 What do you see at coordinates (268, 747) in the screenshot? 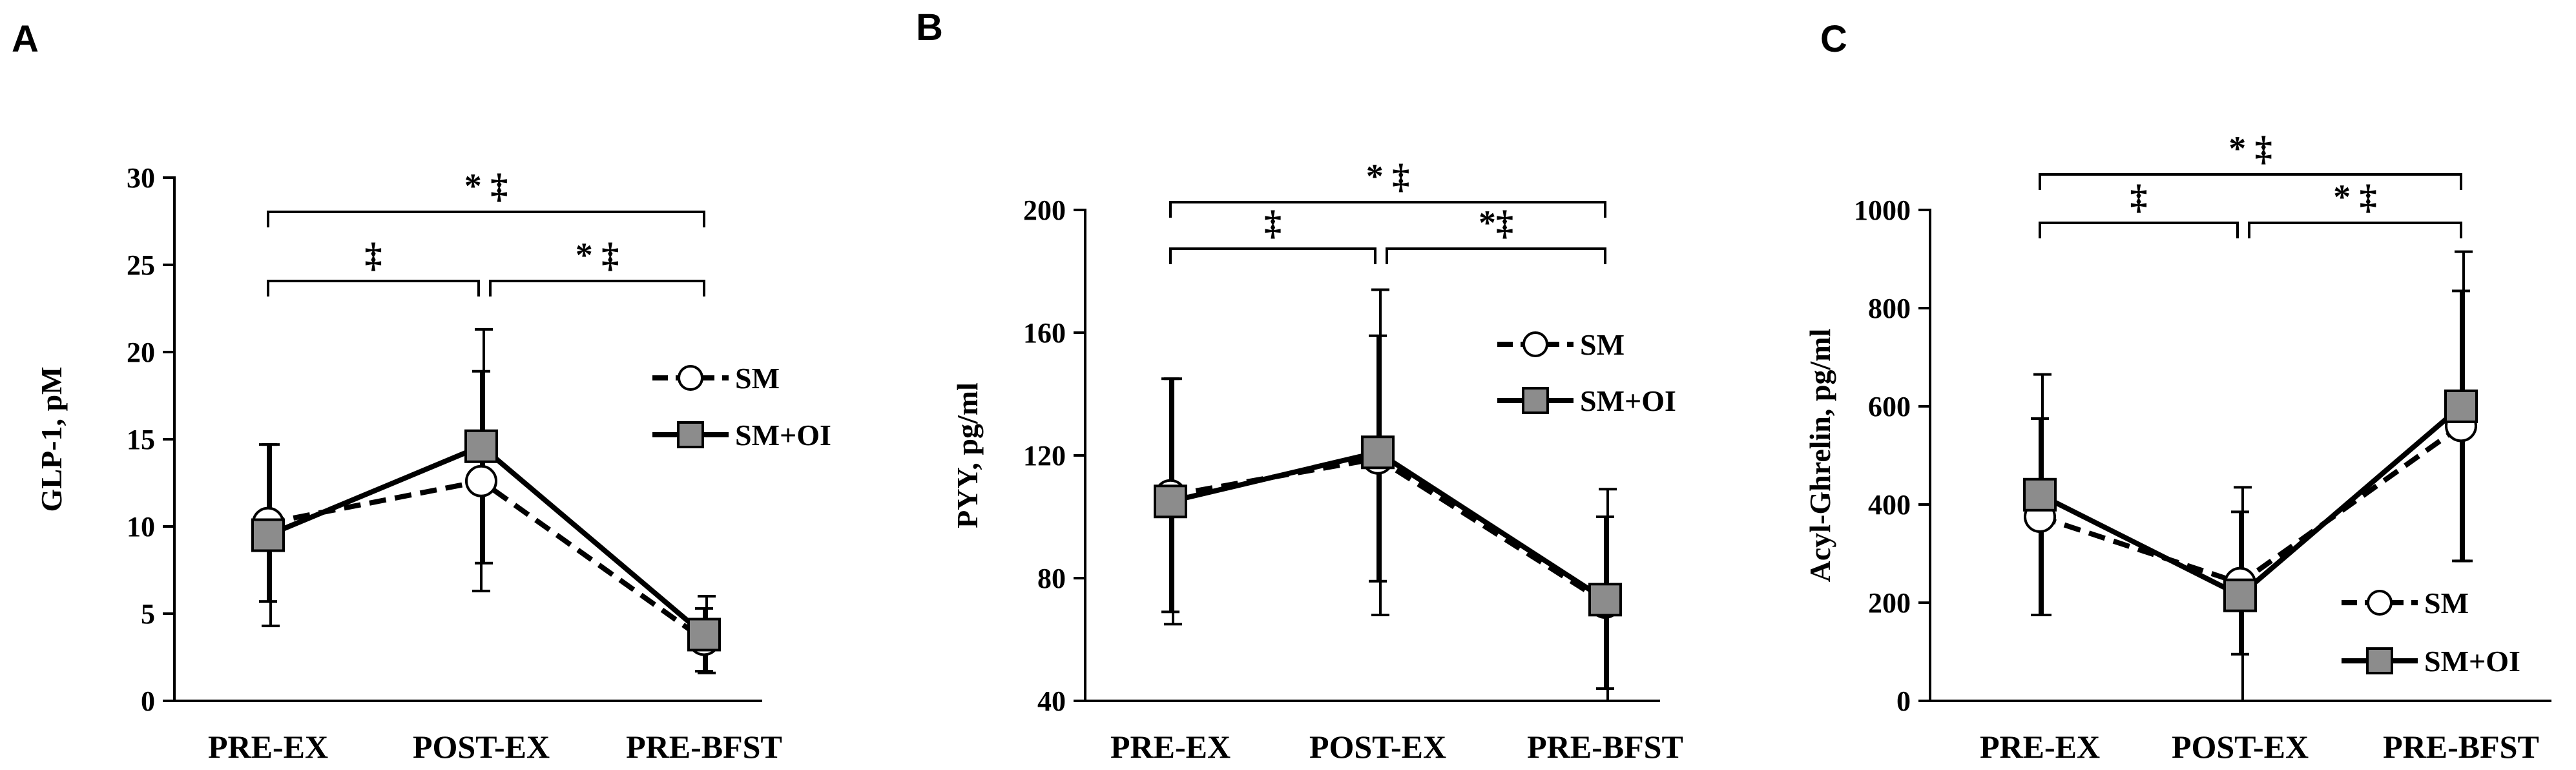
I see `panel-a-x-tick-label: PRE-EX` at bounding box center [268, 747].